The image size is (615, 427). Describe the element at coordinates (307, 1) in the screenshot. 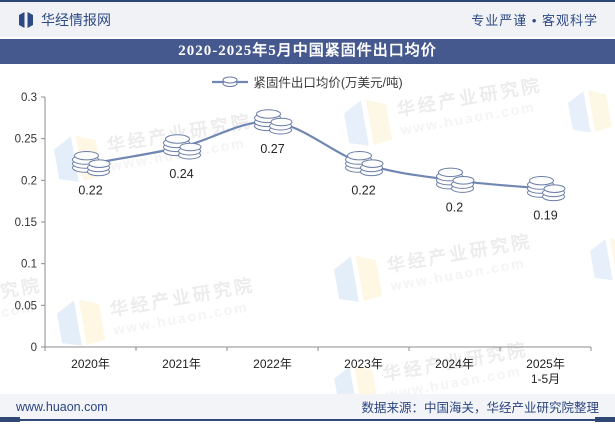

I see `top-border` at that location.